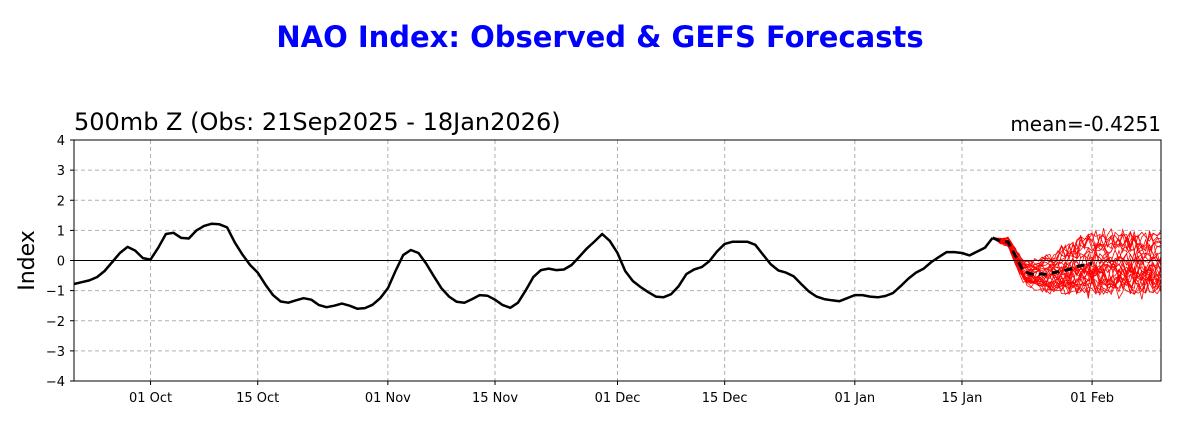 Image resolution: width=1200 pixels, height=430 pixels. I want to click on y-tick-label: −2, so click(55, 322).